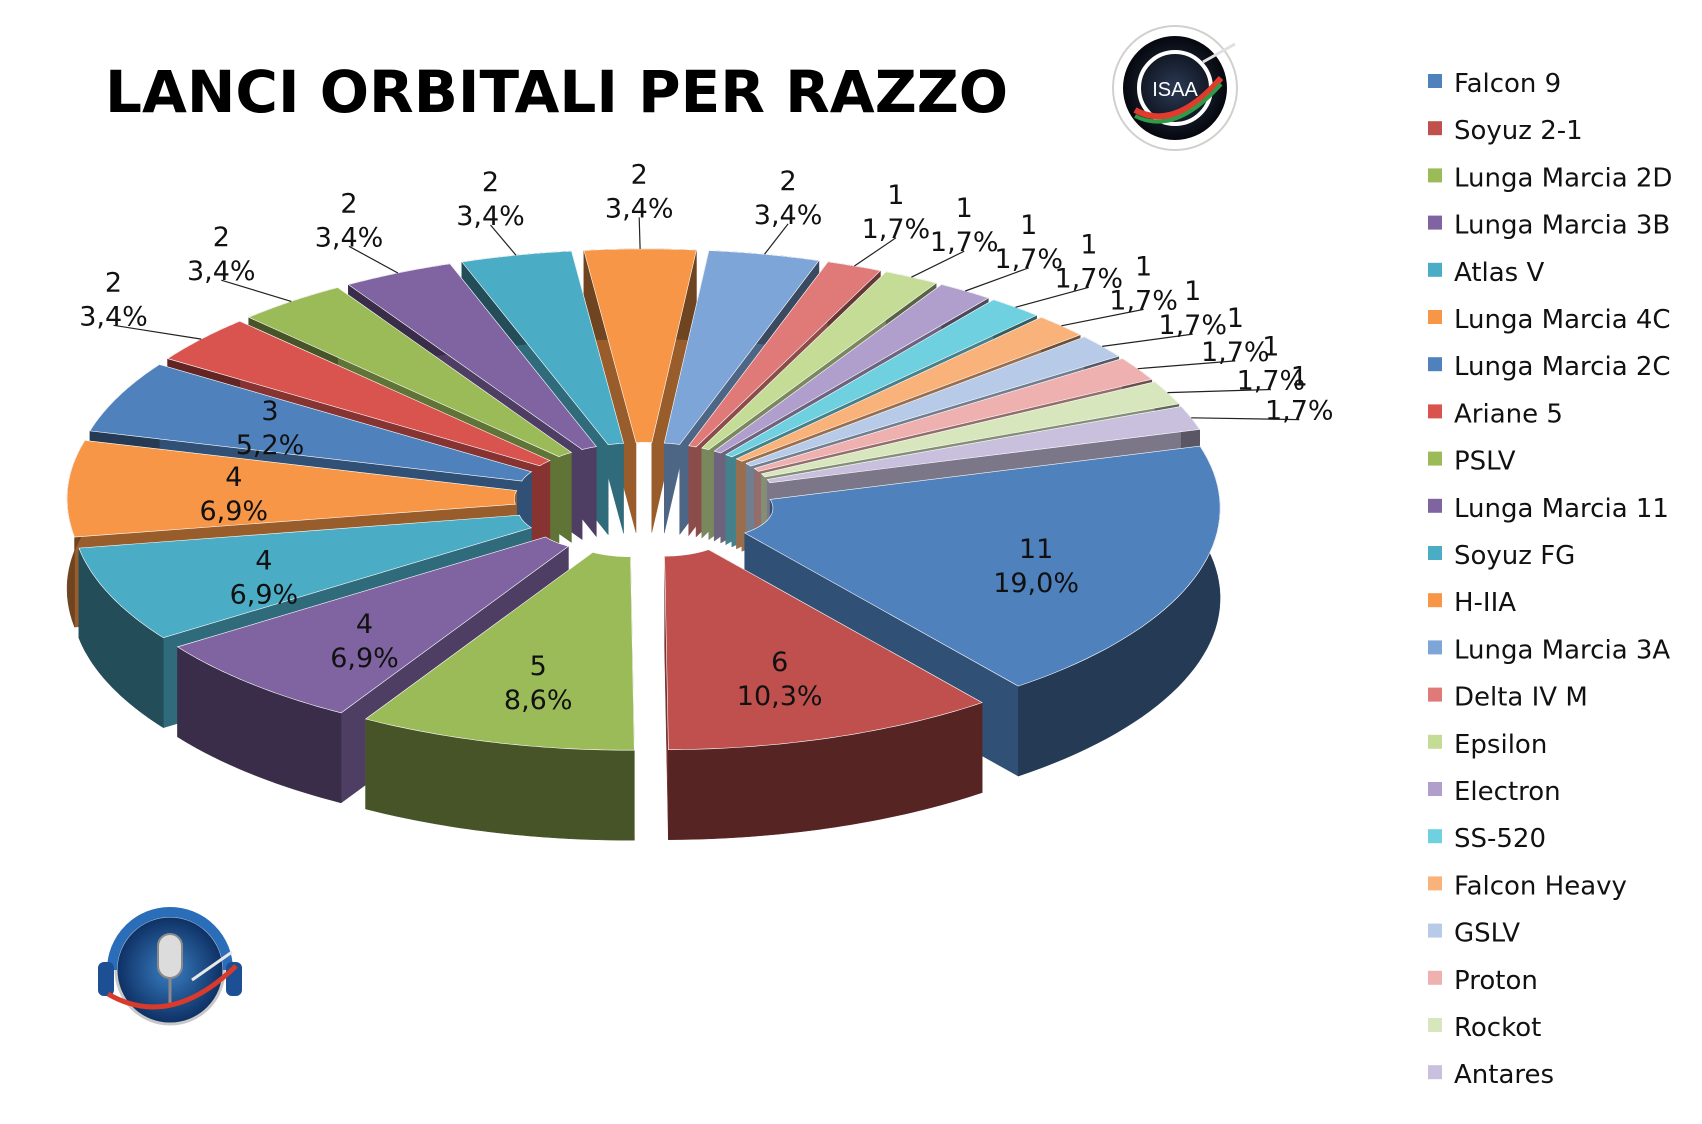 This screenshot has height=1124, width=1702. What do you see at coordinates (788, 181) in the screenshot?
I see `data-label-value-12: 2` at bounding box center [788, 181].